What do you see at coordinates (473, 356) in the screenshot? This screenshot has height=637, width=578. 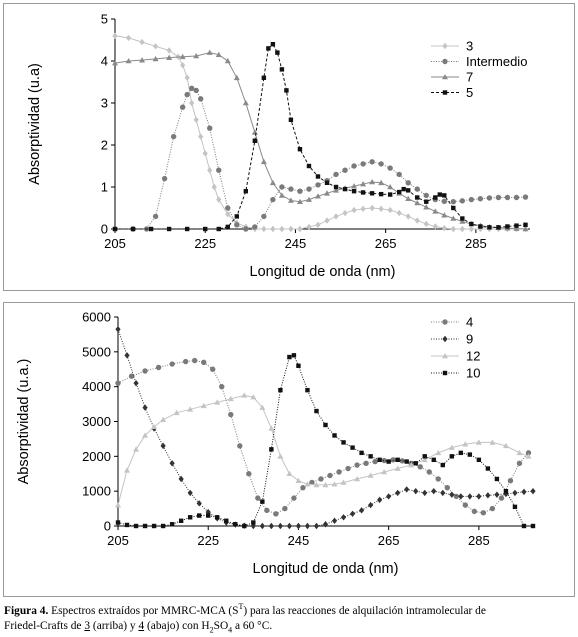 I see `legend-label: 12` at bounding box center [473, 356].